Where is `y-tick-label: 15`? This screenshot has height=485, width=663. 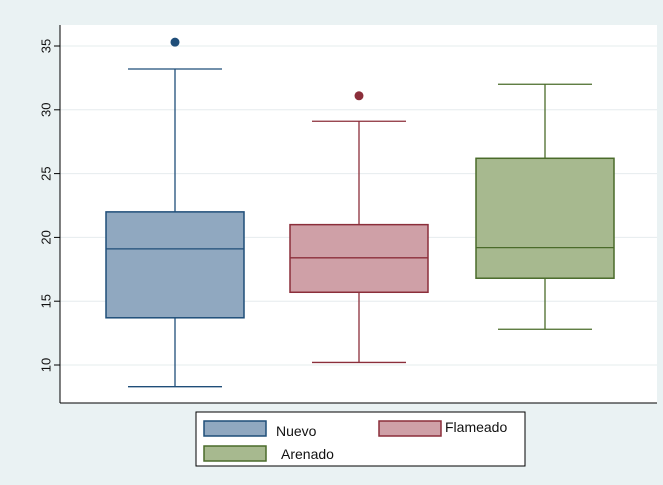
y-tick-label: 15 is located at coordinates (46, 301).